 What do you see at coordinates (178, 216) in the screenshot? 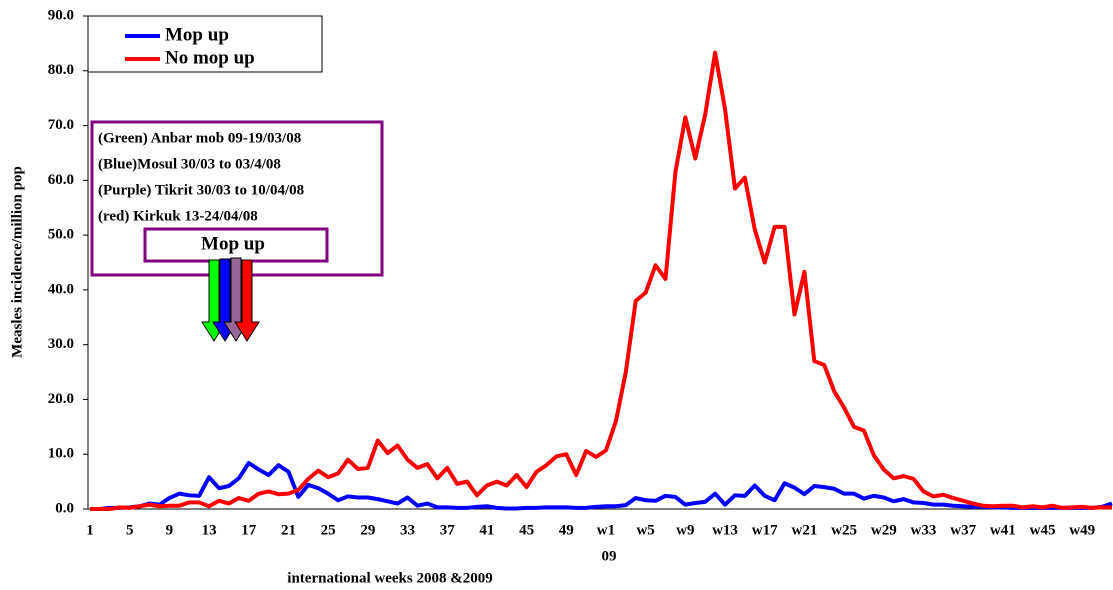
I see `annotation-line: (red) Kirkuk 13-24/04/08` at bounding box center [178, 216].